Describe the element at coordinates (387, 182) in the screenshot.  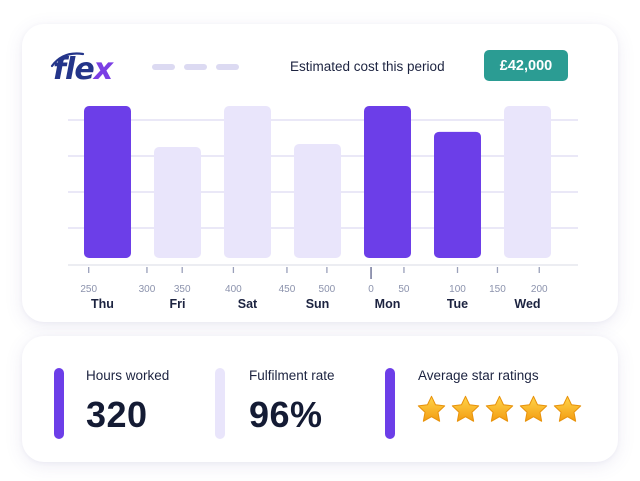
I see `bar-mon` at that location.